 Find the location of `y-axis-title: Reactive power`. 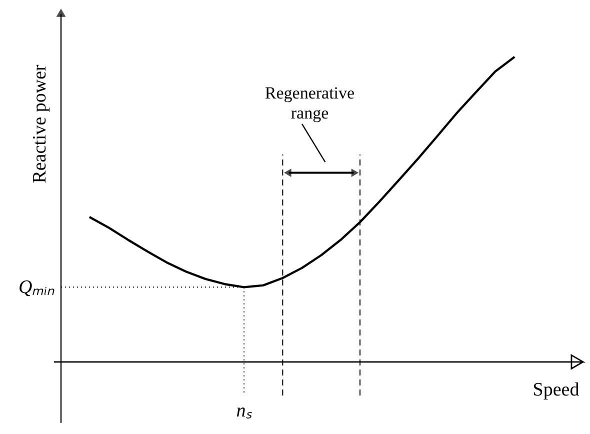

y-axis-title: Reactive power is located at coordinates (40, 124).